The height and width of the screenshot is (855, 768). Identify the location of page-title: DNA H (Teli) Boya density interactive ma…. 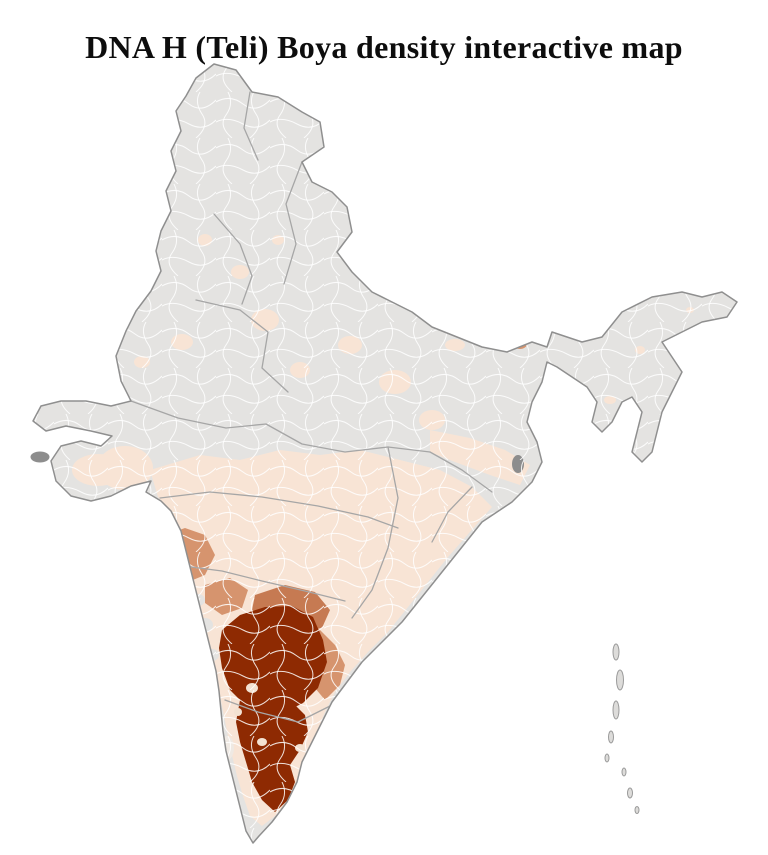
(384, 47).